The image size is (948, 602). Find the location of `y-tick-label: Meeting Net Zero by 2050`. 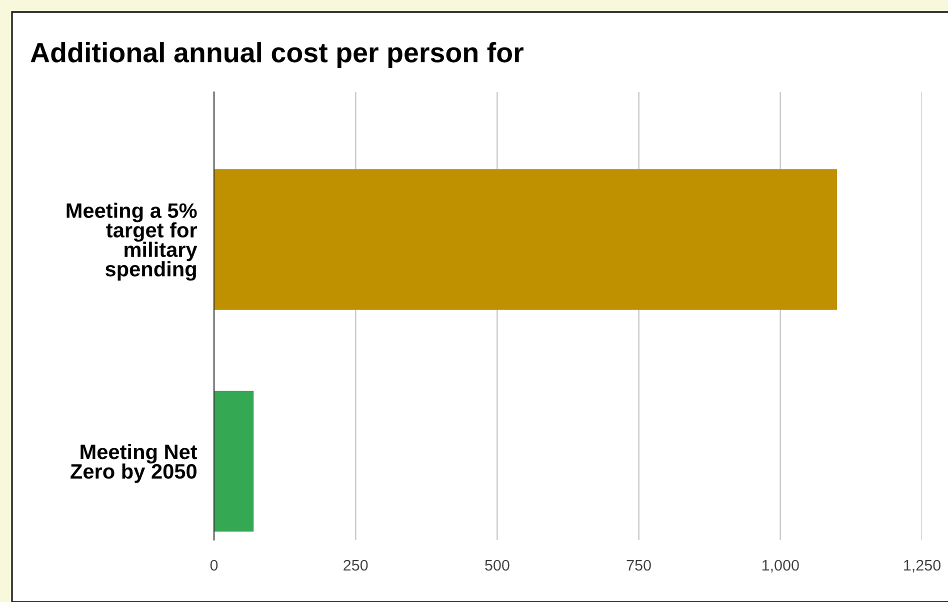

y-tick-label: Meeting Net Zero by 2050 is located at coordinates (134, 463).